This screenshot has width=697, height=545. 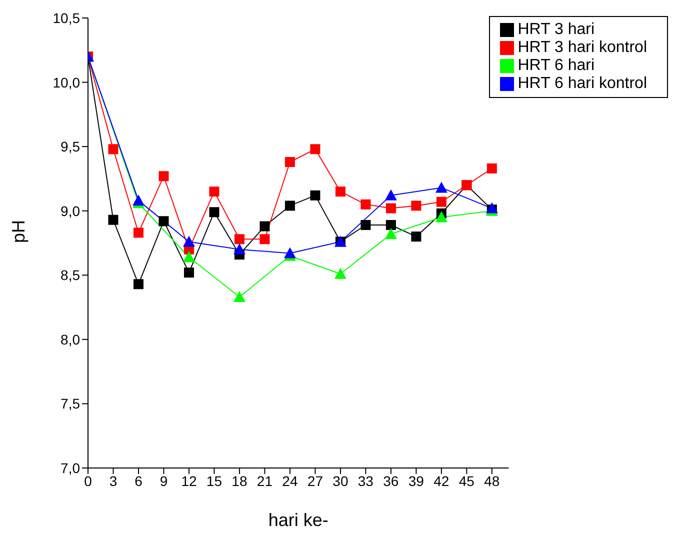 I want to click on x-tick-label: 36, so click(x=391, y=480).